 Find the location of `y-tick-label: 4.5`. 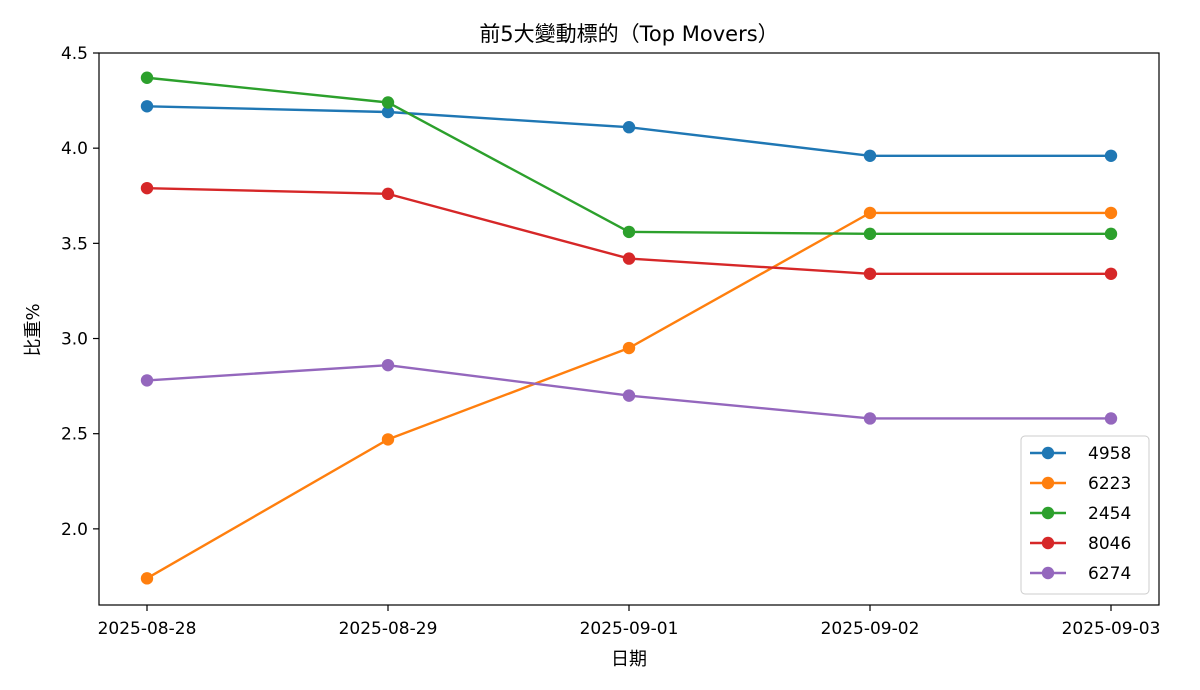

y-tick-label: 4.5 is located at coordinates (74, 54).